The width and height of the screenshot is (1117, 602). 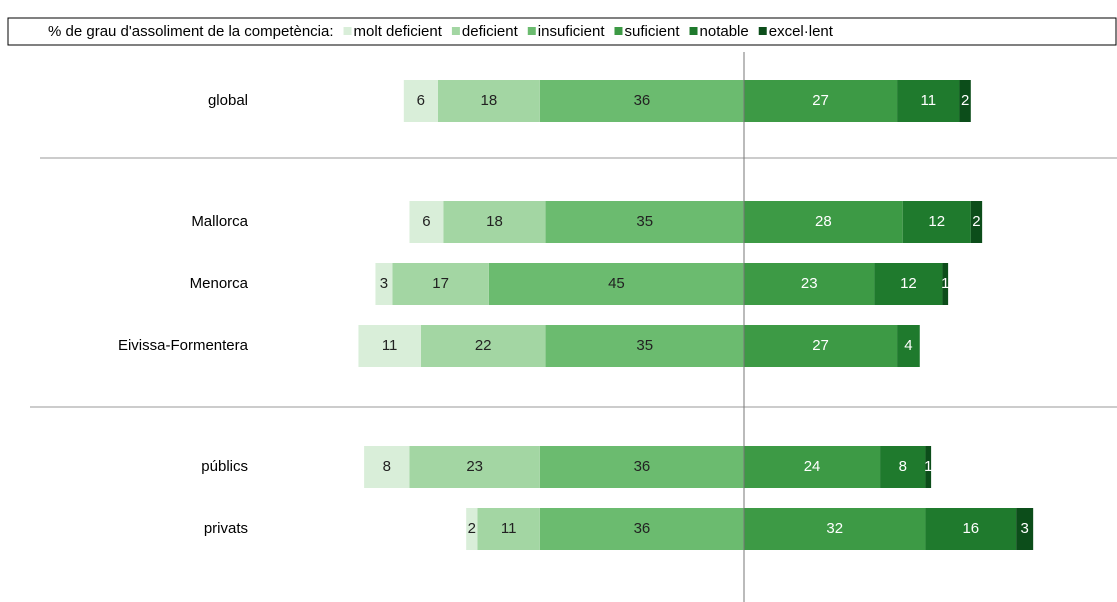 I want to click on legend-label: notable, so click(x=724, y=31).